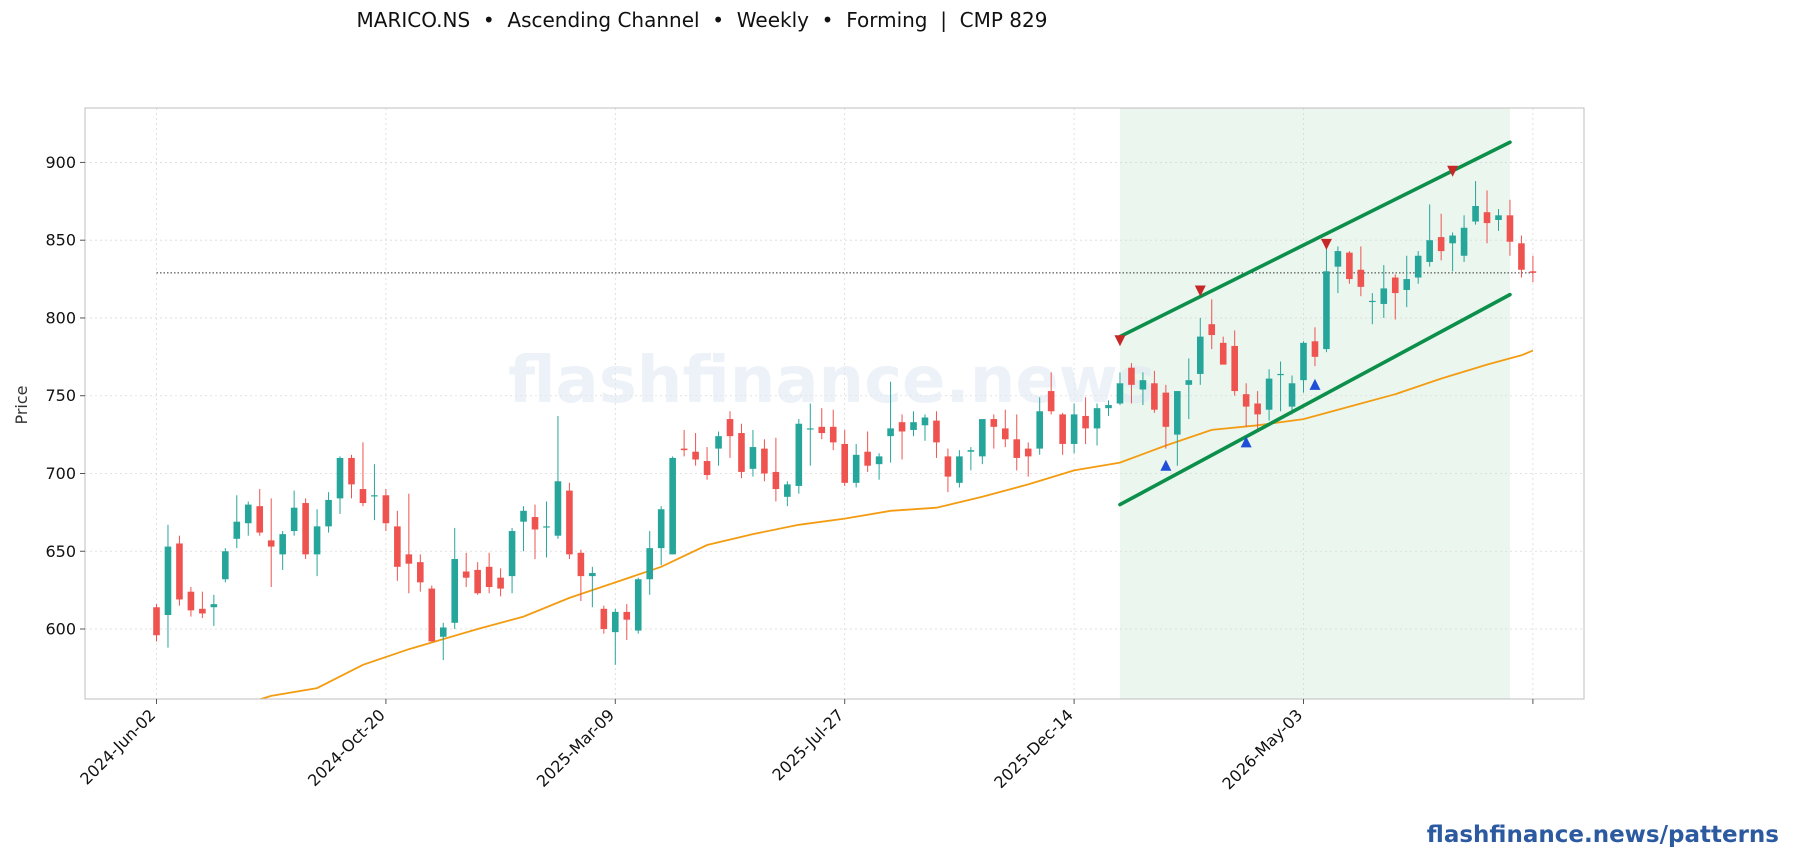  What do you see at coordinates (1246, 442) in the screenshot?
I see `trough-marker` at bounding box center [1246, 442].